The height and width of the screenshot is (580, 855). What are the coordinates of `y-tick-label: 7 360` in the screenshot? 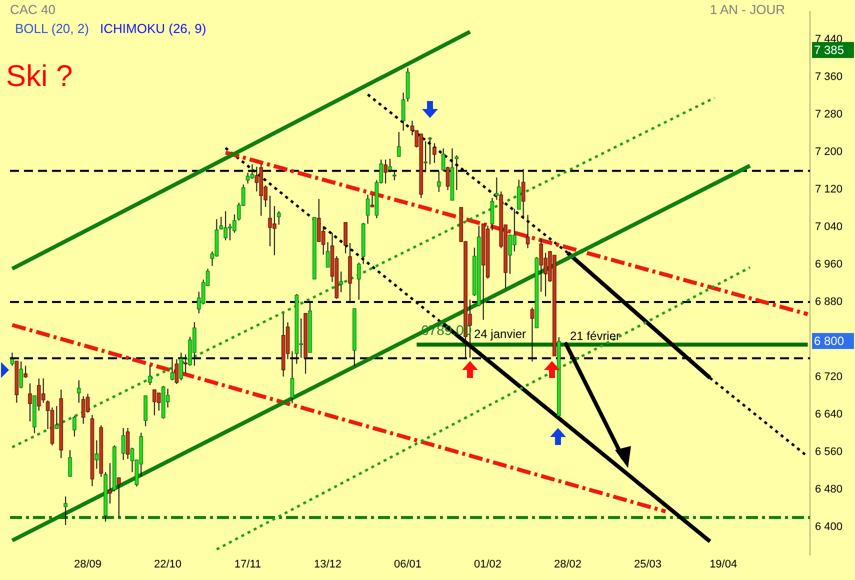 It's located at (829, 77).